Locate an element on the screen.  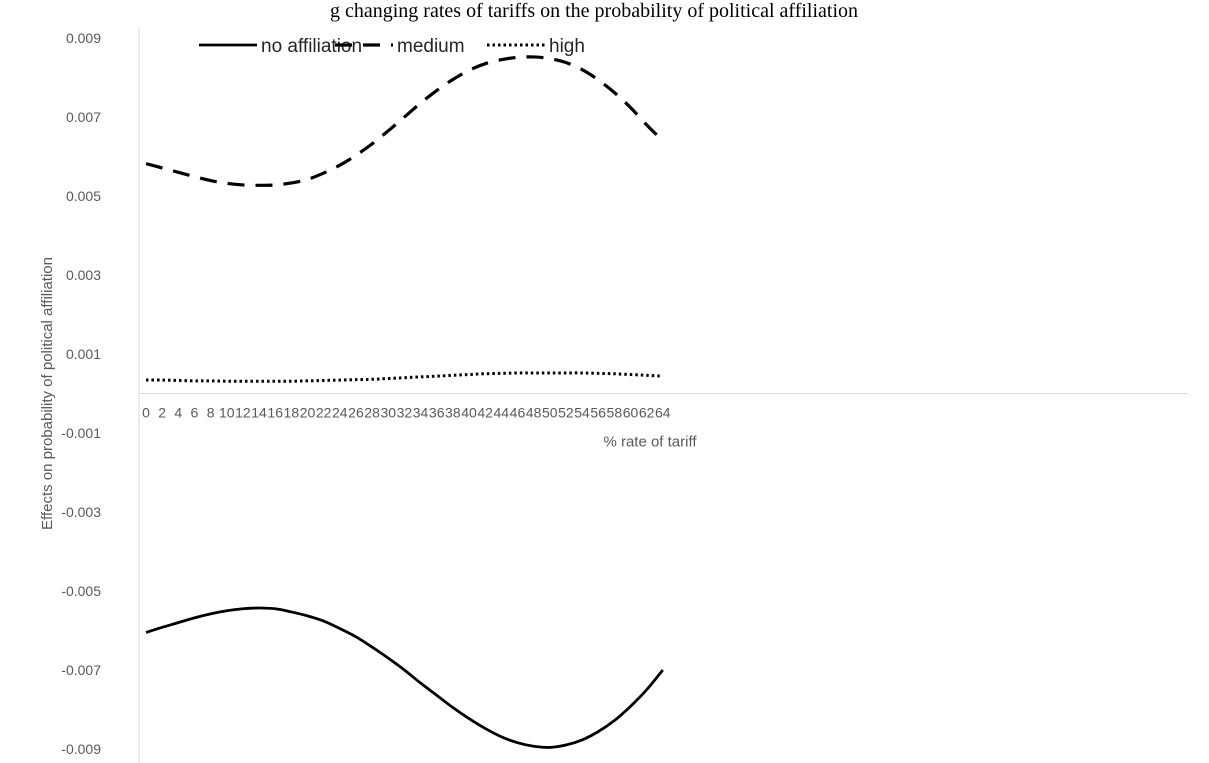
y-tick-label: 0.005 is located at coordinates (83, 196).